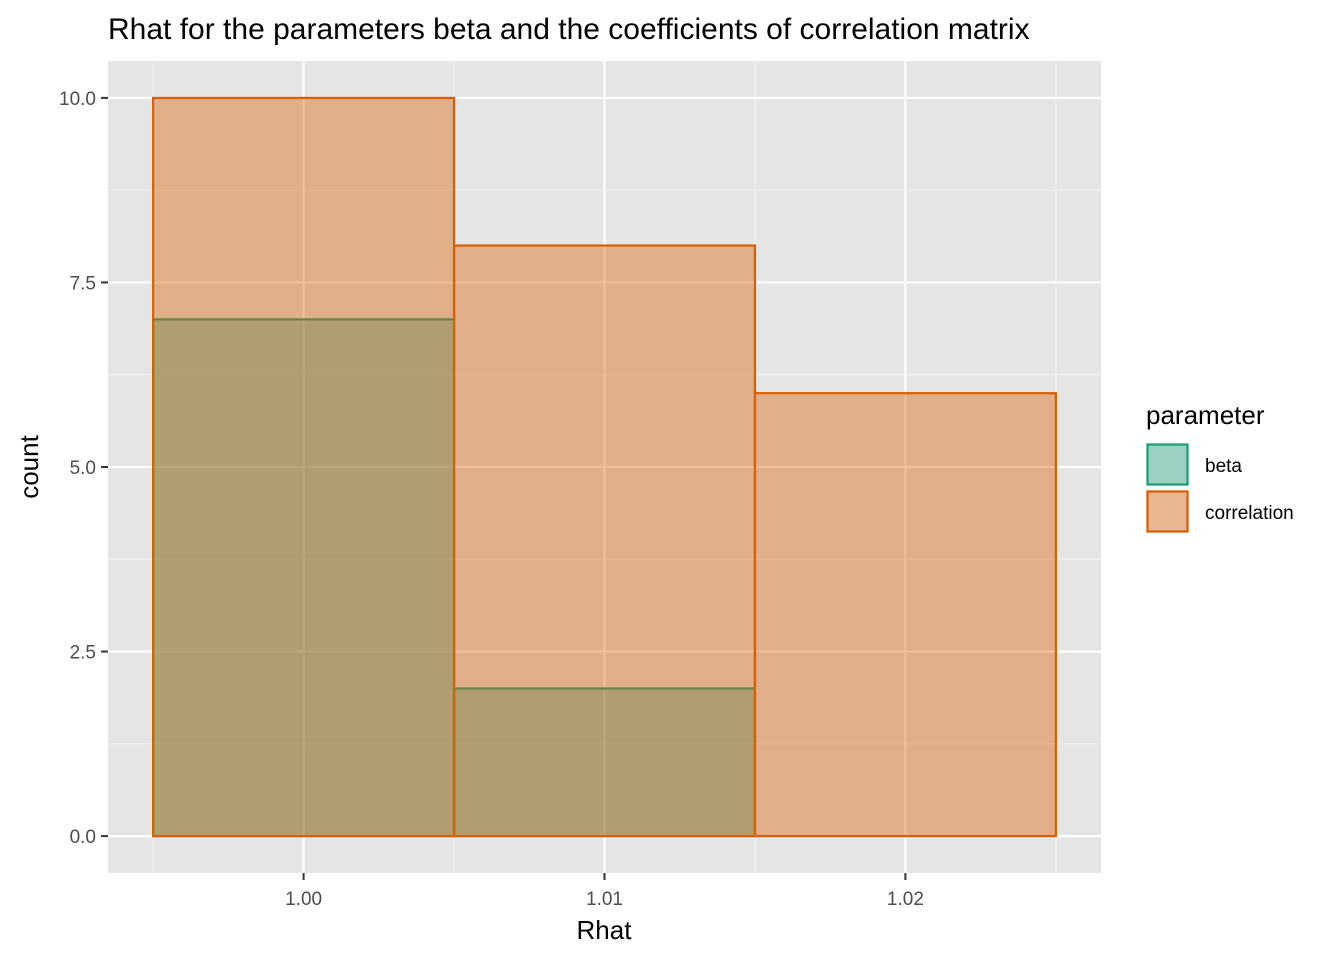  Describe the element at coordinates (83, 837) in the screenshot. I see `y-tick-label: 0.0` at that location.